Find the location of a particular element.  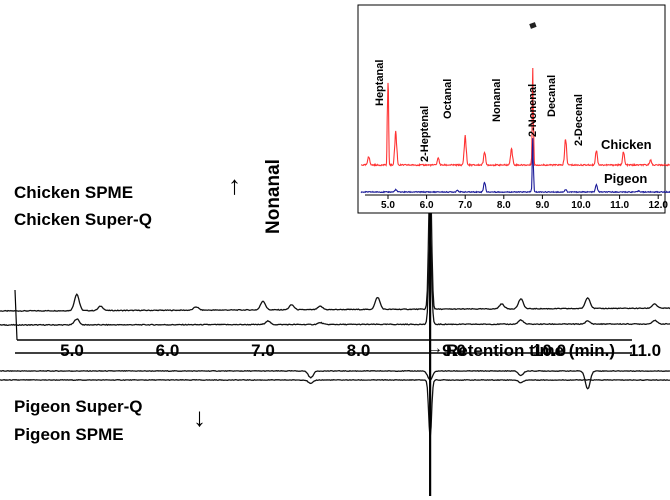

inset-peak-label: Heptanal is located at coordinates (380, 82).